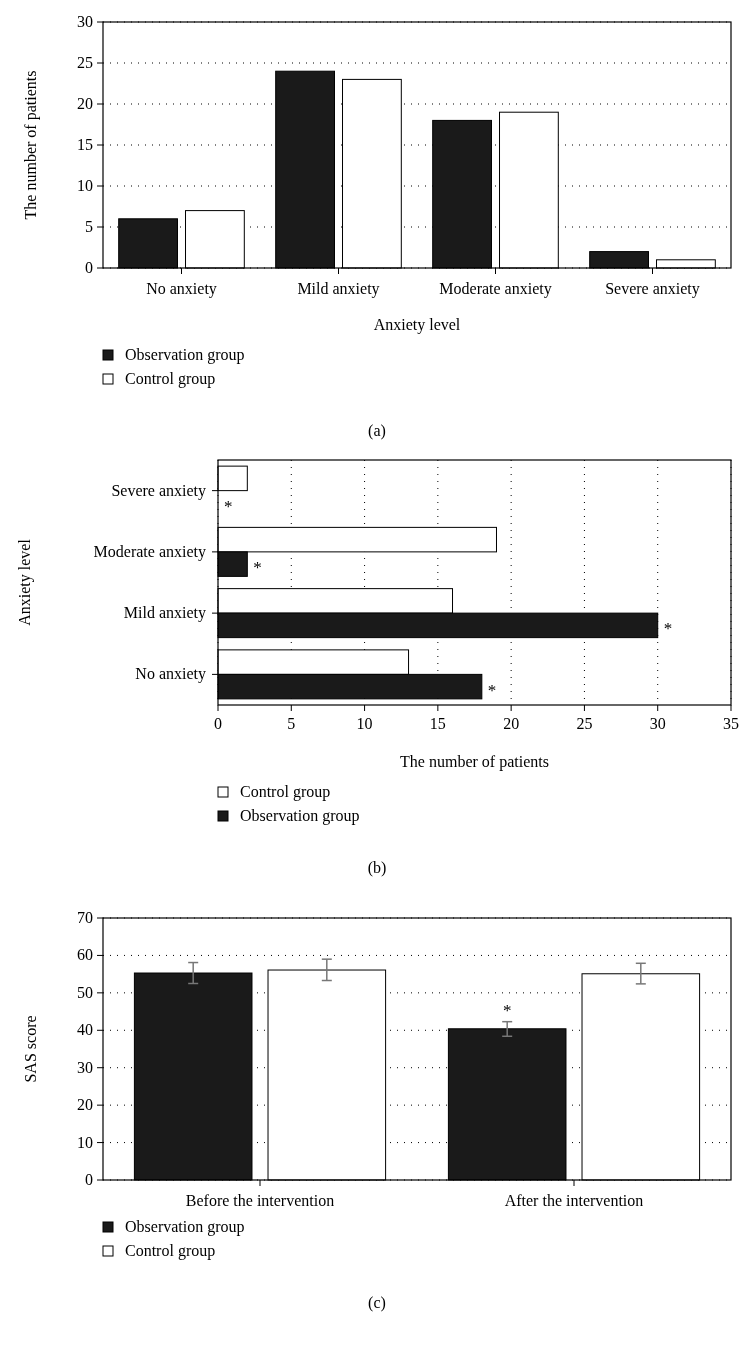  I want to click on x-axis-title: Anxiety level, so click(417, 325).